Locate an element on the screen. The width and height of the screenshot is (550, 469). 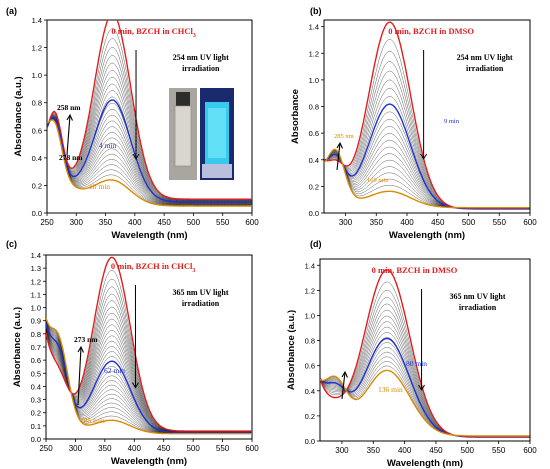
annotation-label: 278 nm is located at coordinates (71, 157).